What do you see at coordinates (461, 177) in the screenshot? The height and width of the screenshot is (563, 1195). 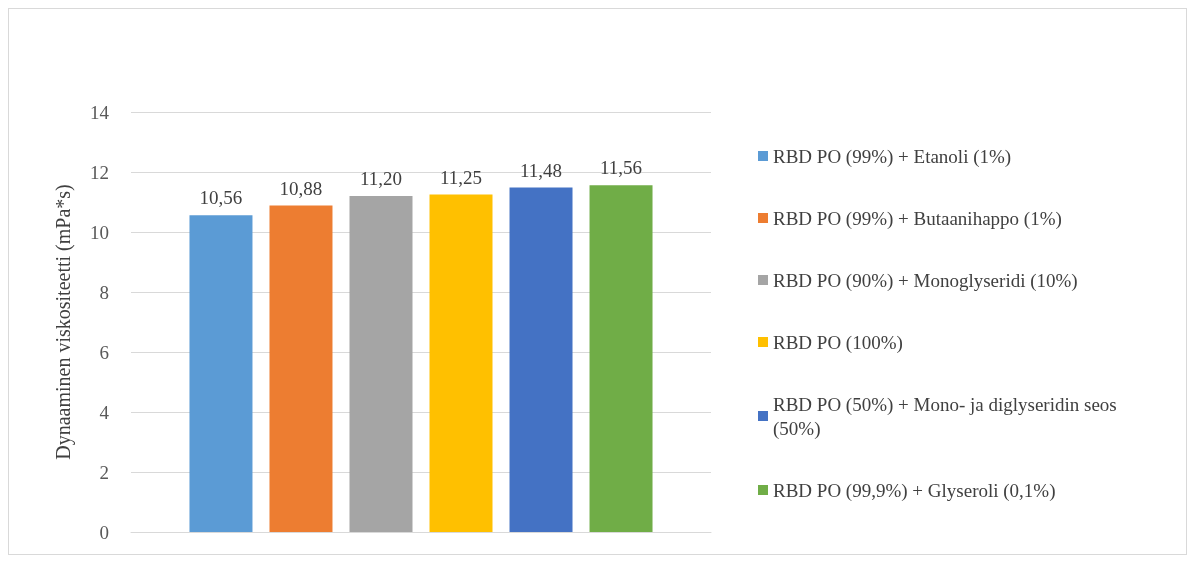 I see `data-label: 11,25` at bounding box center [461, 177].